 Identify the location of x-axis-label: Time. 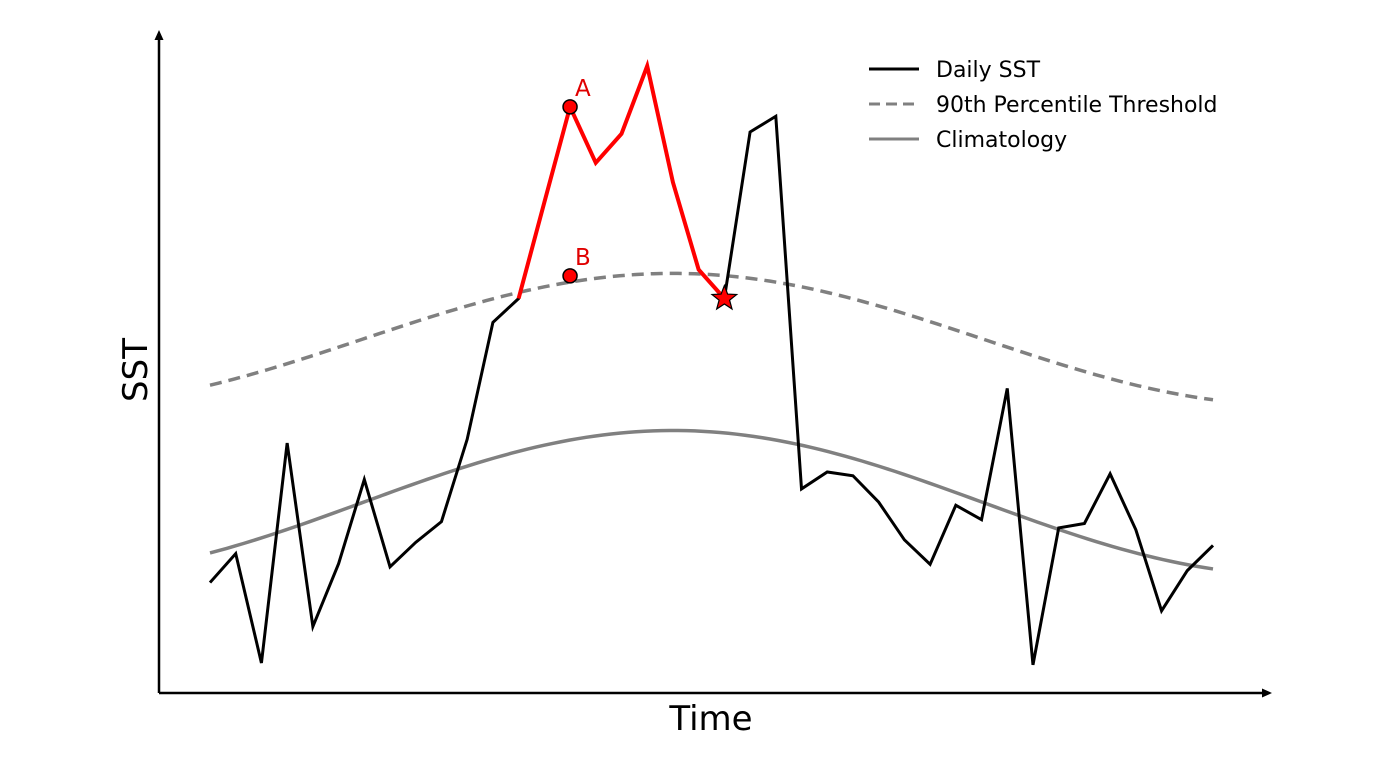
(710, 719).